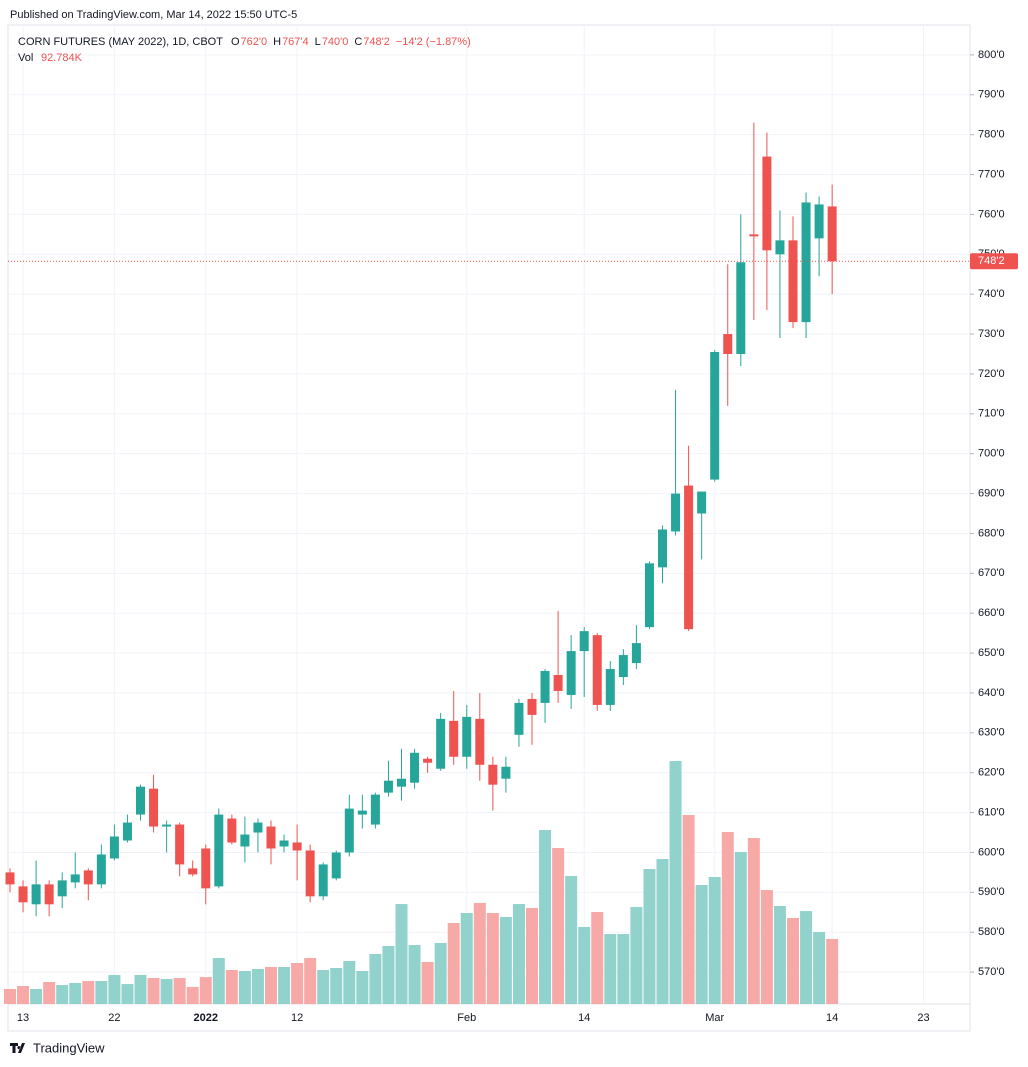  Describe the element at coordinates (335, 42) in the screenshot. I see `ohlc-value: 740'0` at that location.